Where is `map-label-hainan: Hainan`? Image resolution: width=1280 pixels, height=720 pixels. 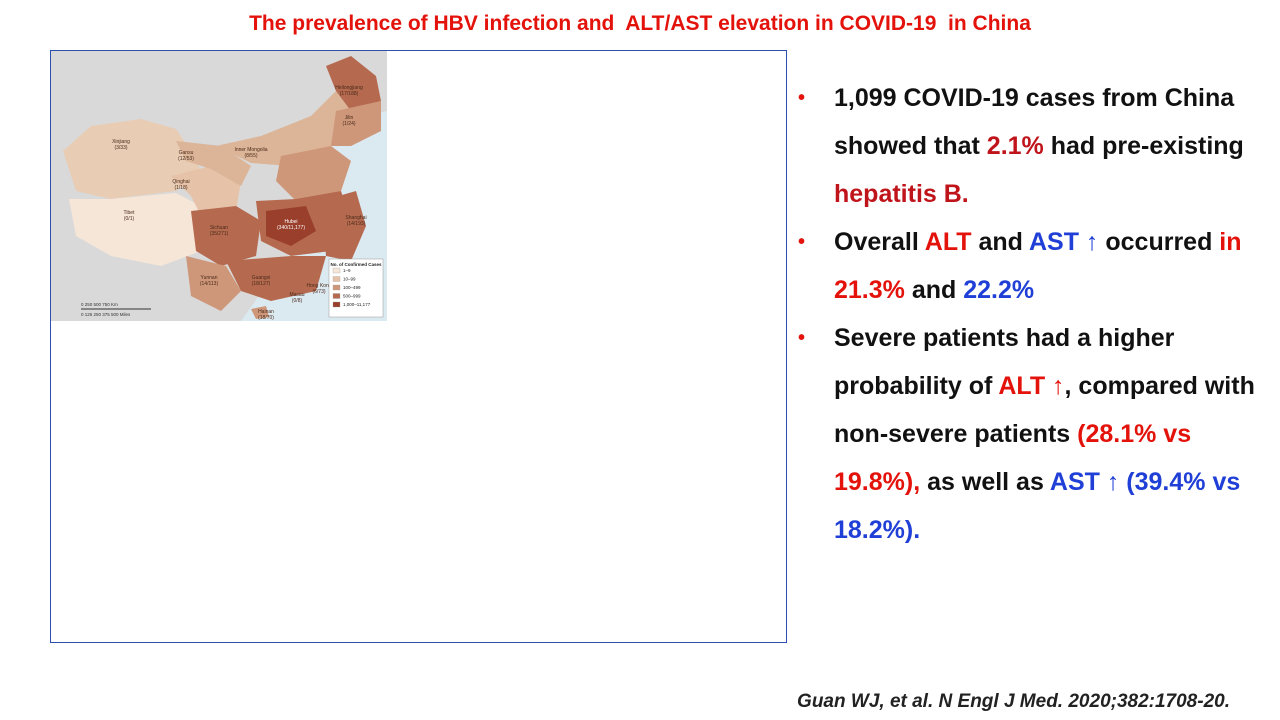 map-label-hainan: Hainan is located at coordinates (266, 312).